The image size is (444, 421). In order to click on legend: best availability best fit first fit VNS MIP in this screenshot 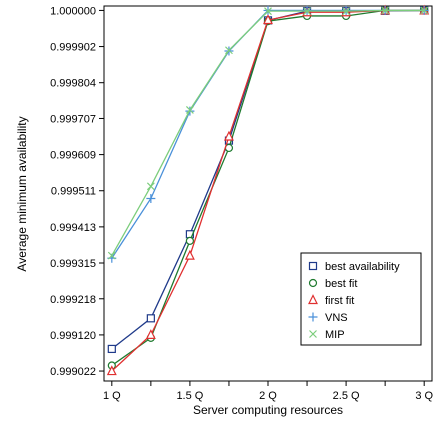, I will do `click(361, 299)`.